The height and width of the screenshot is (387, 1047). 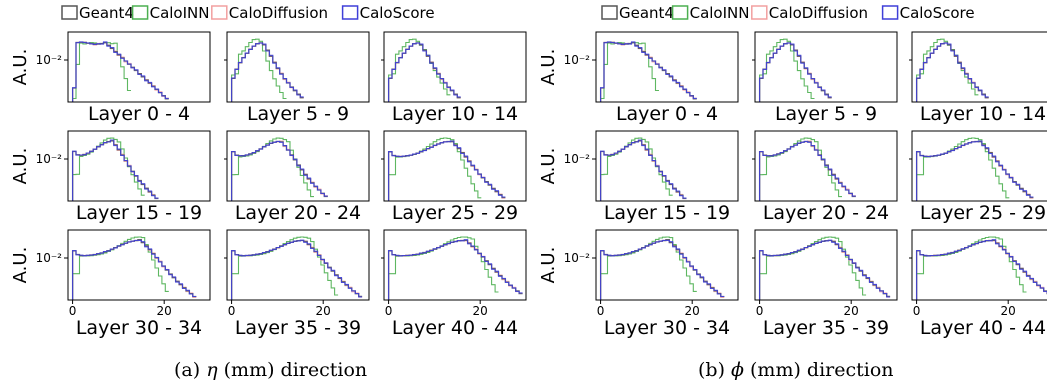 I want to click on panel-layer15-19: 10⁻² A.U. Layer 15 - 19, so click(x=110, y=177).